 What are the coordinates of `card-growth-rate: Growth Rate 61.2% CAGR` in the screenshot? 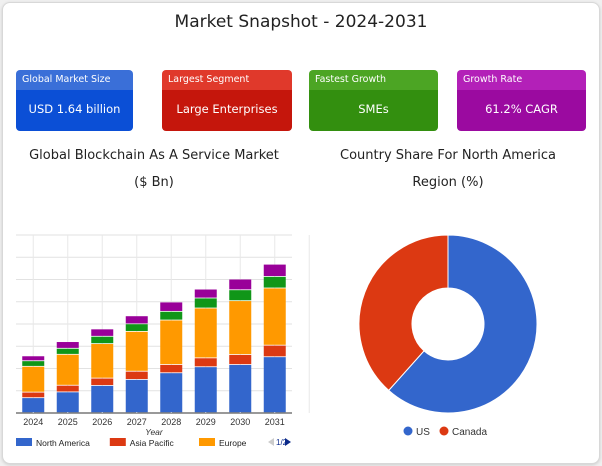 It's located at (521, 100).